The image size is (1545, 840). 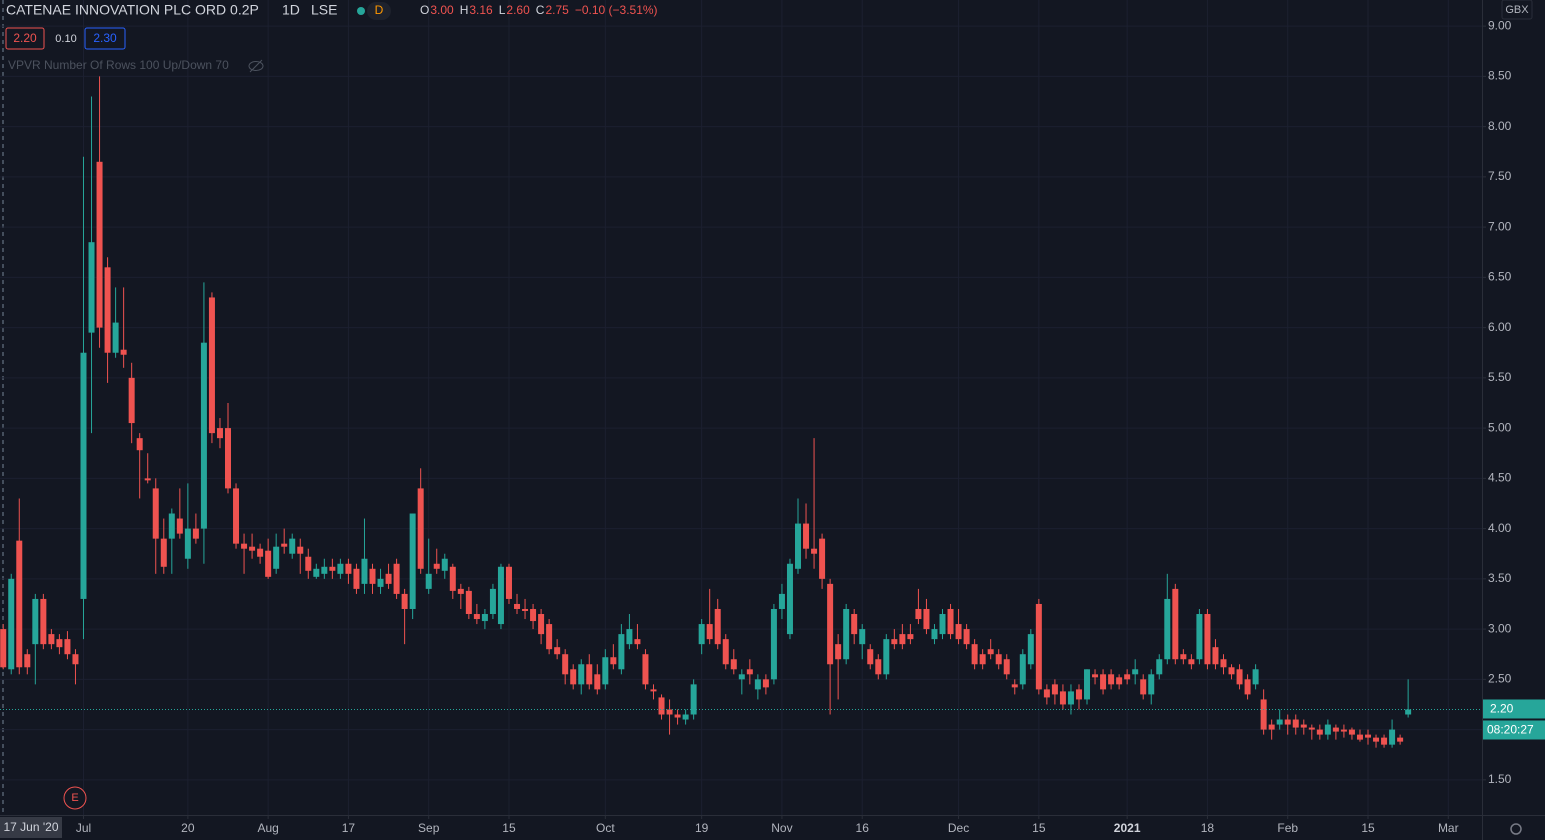 What do you see at coordinates (267, 828) in the screenshot?
I see `x-tick-label: Aug` at bounding box center [267, 828].